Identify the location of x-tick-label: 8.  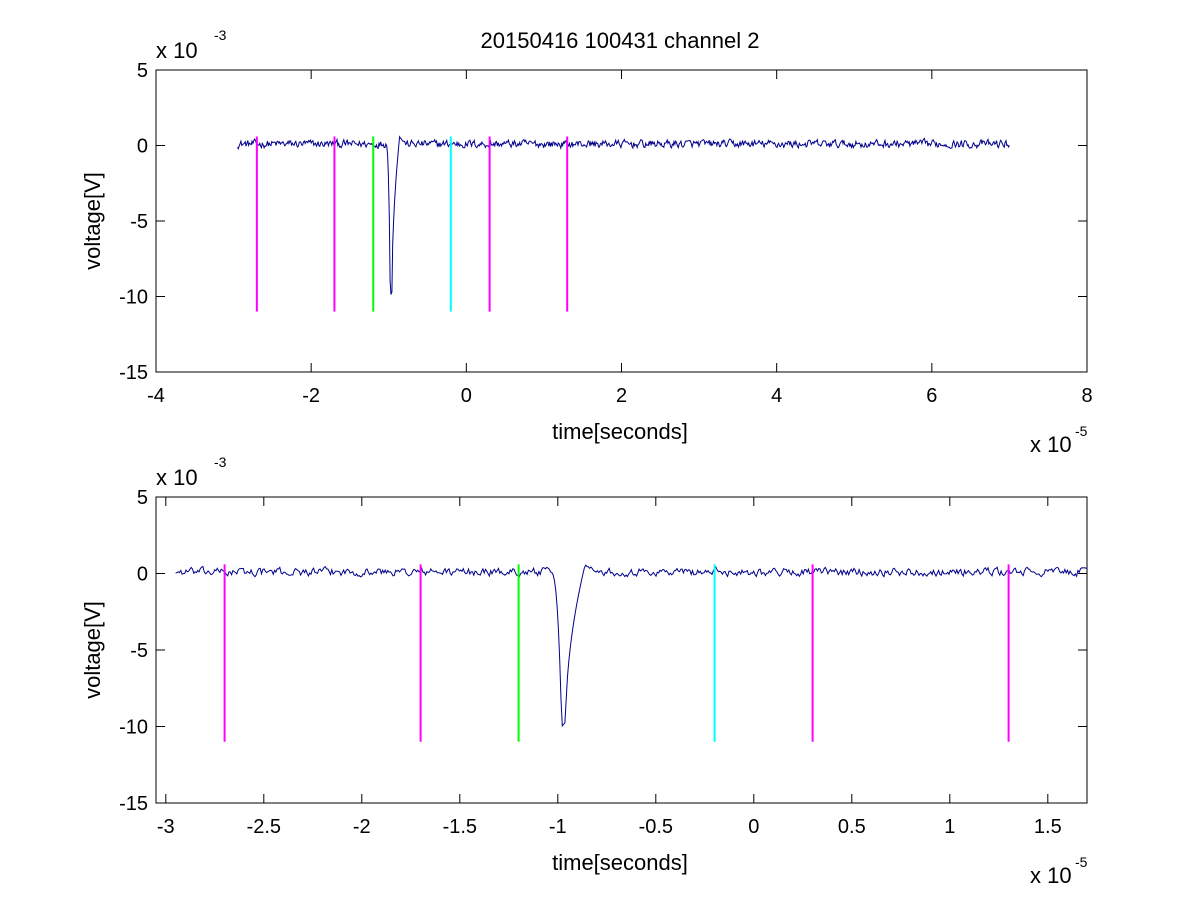
(1086, 396).